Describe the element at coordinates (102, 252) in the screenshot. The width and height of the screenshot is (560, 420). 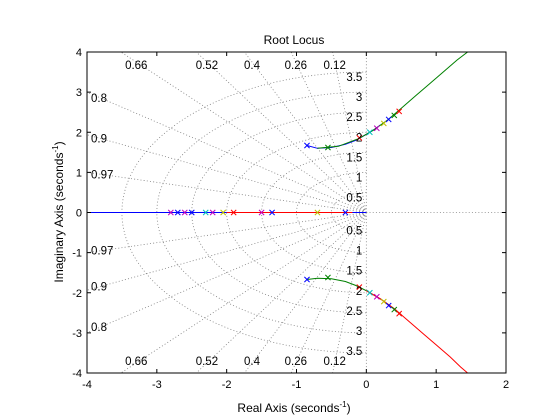
I see `damping-label-lower: 0.97` at that location.